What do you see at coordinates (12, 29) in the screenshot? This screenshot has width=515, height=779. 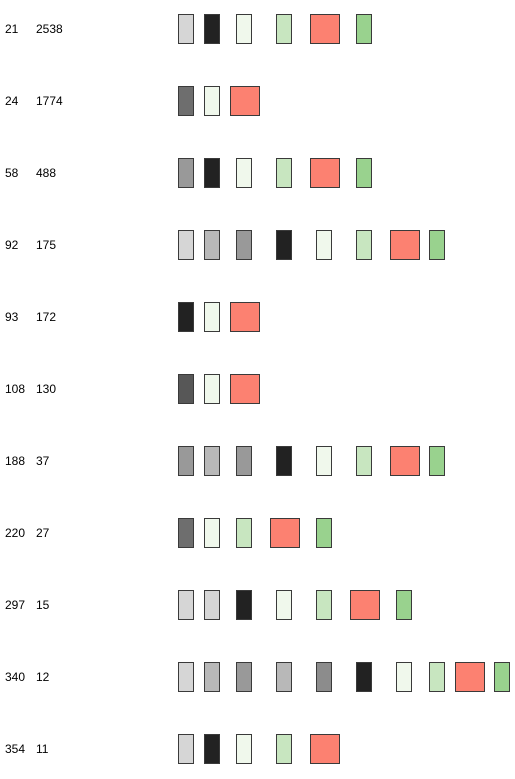 I see `row-id: 21` at bounding box center [12, 29].